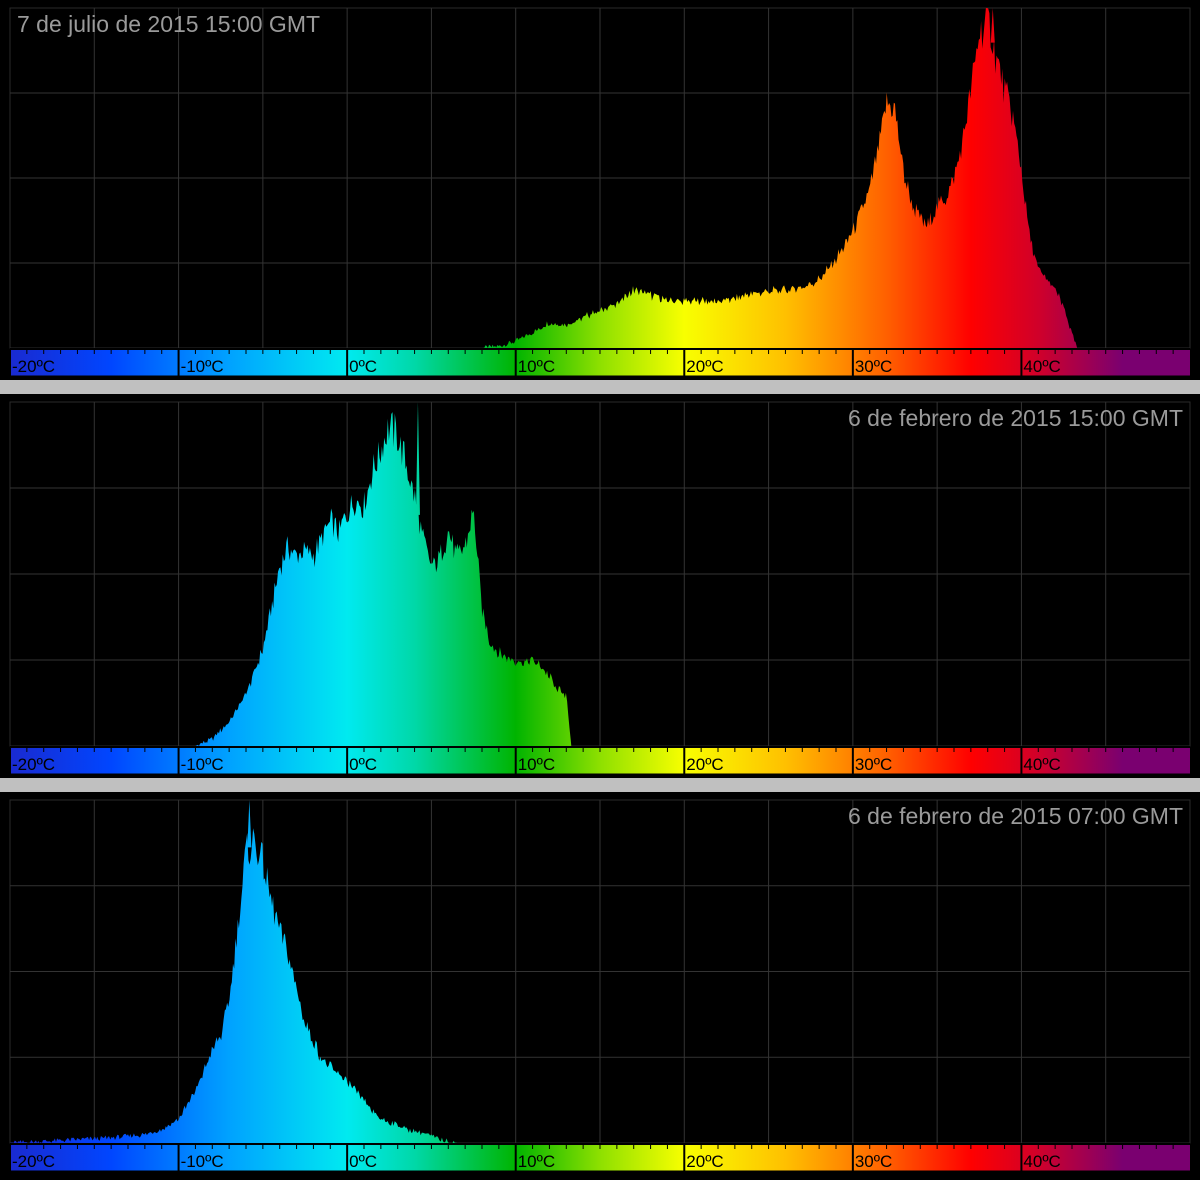 The height and width of the screenshot is (1180, 1200). What do you see at coordinates (1015, 418) in the screenshot?
I see `chart-title: 6 de febrero de 2015 15:00 GMT` at bounding box center [1015, 418].